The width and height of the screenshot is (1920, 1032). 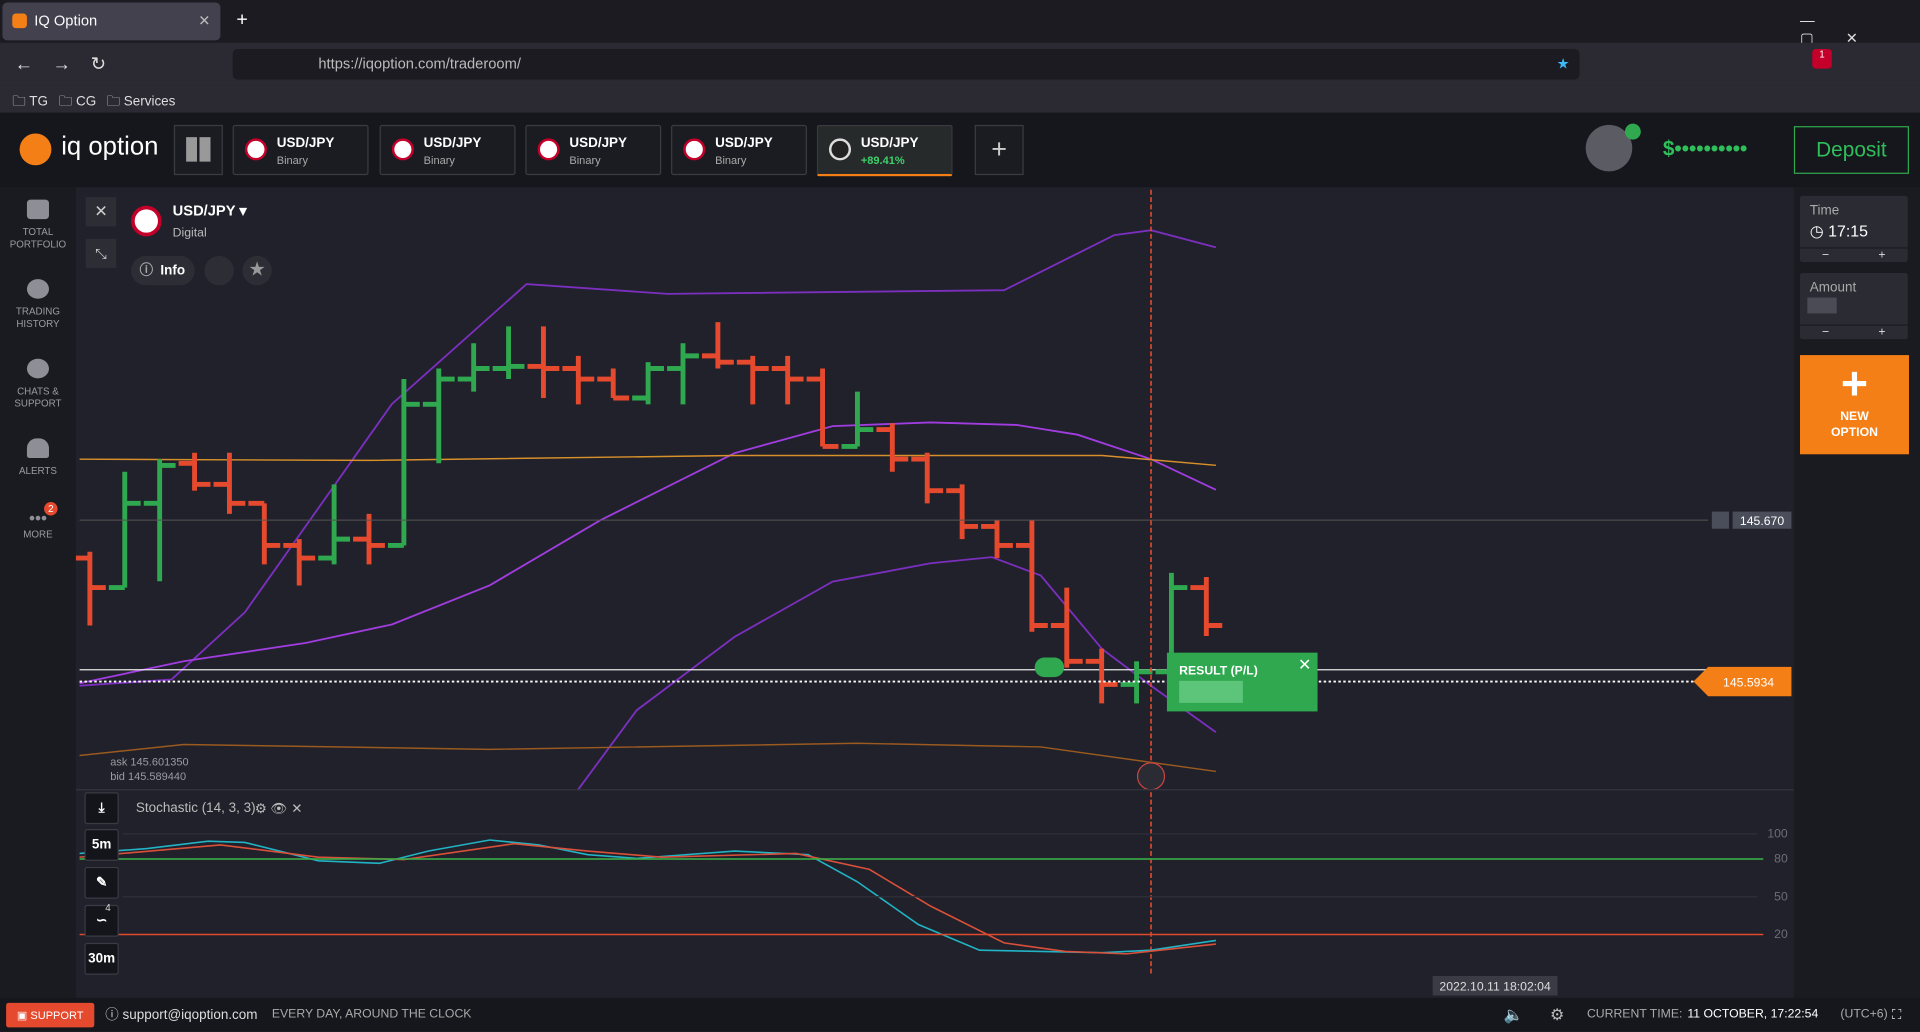 What do you see at coordinates (37, 518) in the screenshot?
I see `icon: •••` at bounding box center [37, 518].